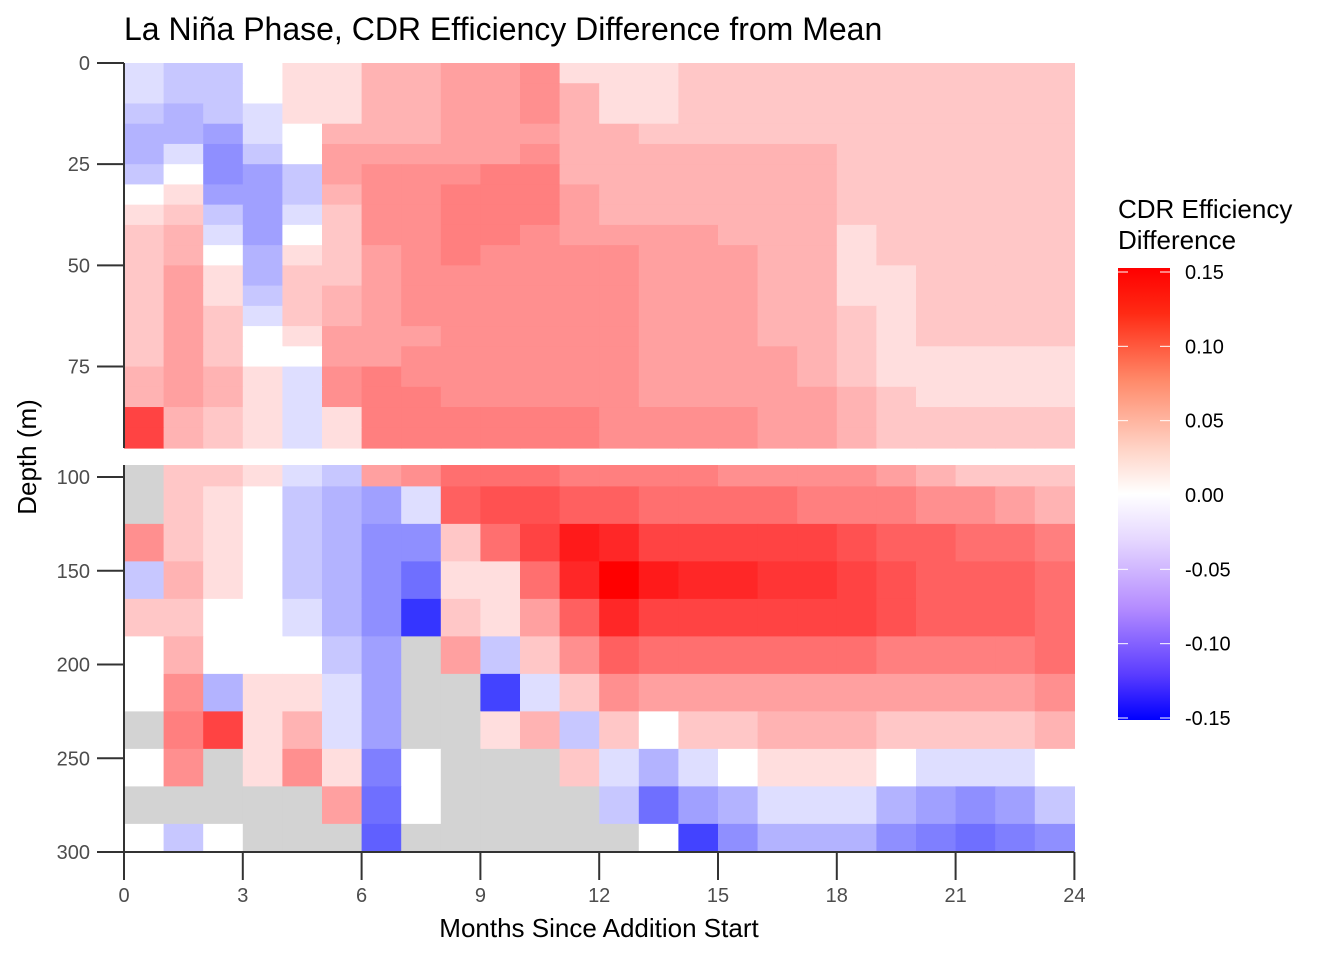 Image resolution: width=1344 pixels, height=960 pixels. What do you see at coordinates (599, 896) in the screenshot?
I see `x-tick-label: 12` at bounding box center [599, 896].